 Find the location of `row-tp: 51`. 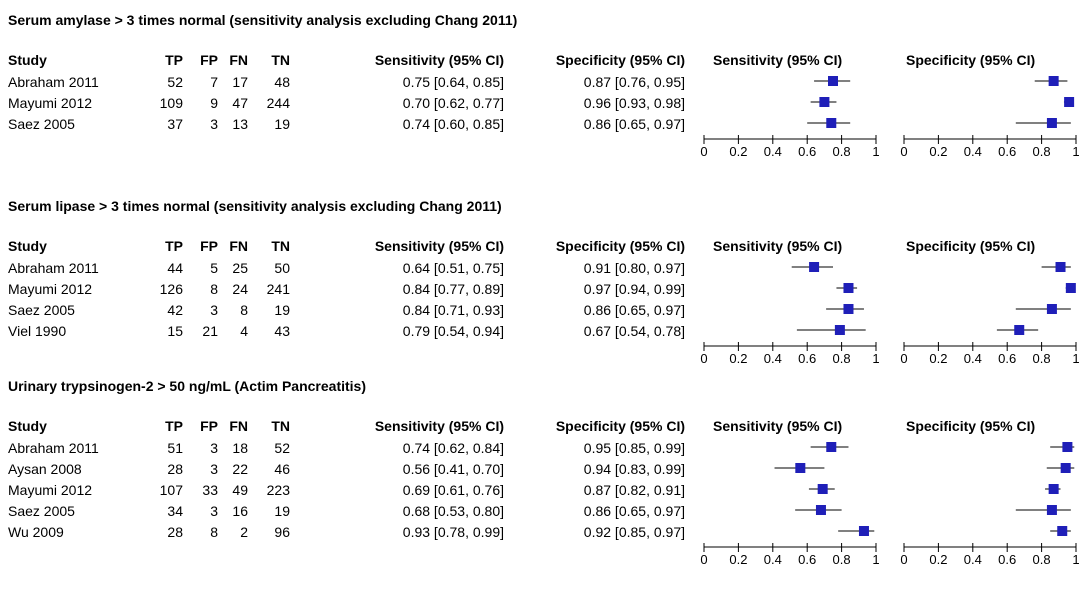

row-tp: 51 is located at coordinates (175, 448).